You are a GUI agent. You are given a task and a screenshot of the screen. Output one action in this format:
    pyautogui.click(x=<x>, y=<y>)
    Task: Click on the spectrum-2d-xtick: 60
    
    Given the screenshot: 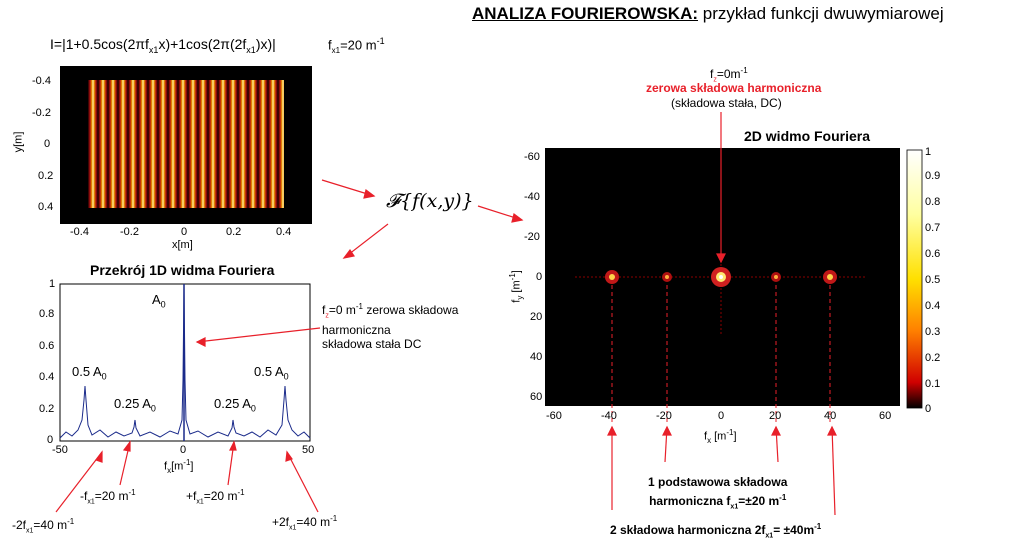 What is the action you would take?
    pyautogui.click(x=885, y=416)
    